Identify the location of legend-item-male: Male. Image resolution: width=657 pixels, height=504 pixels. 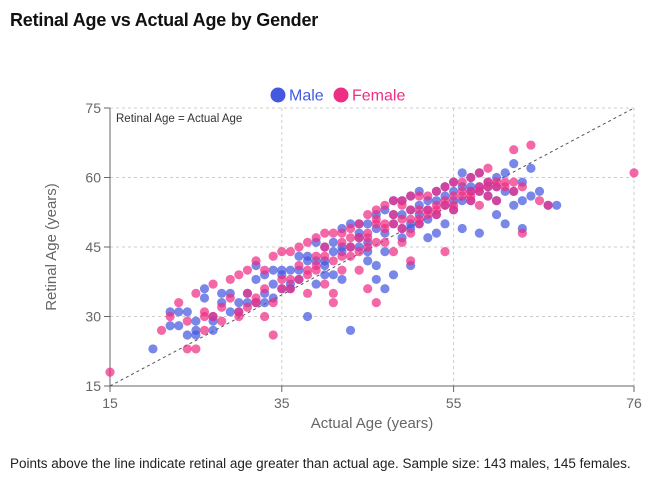
(297, 96).